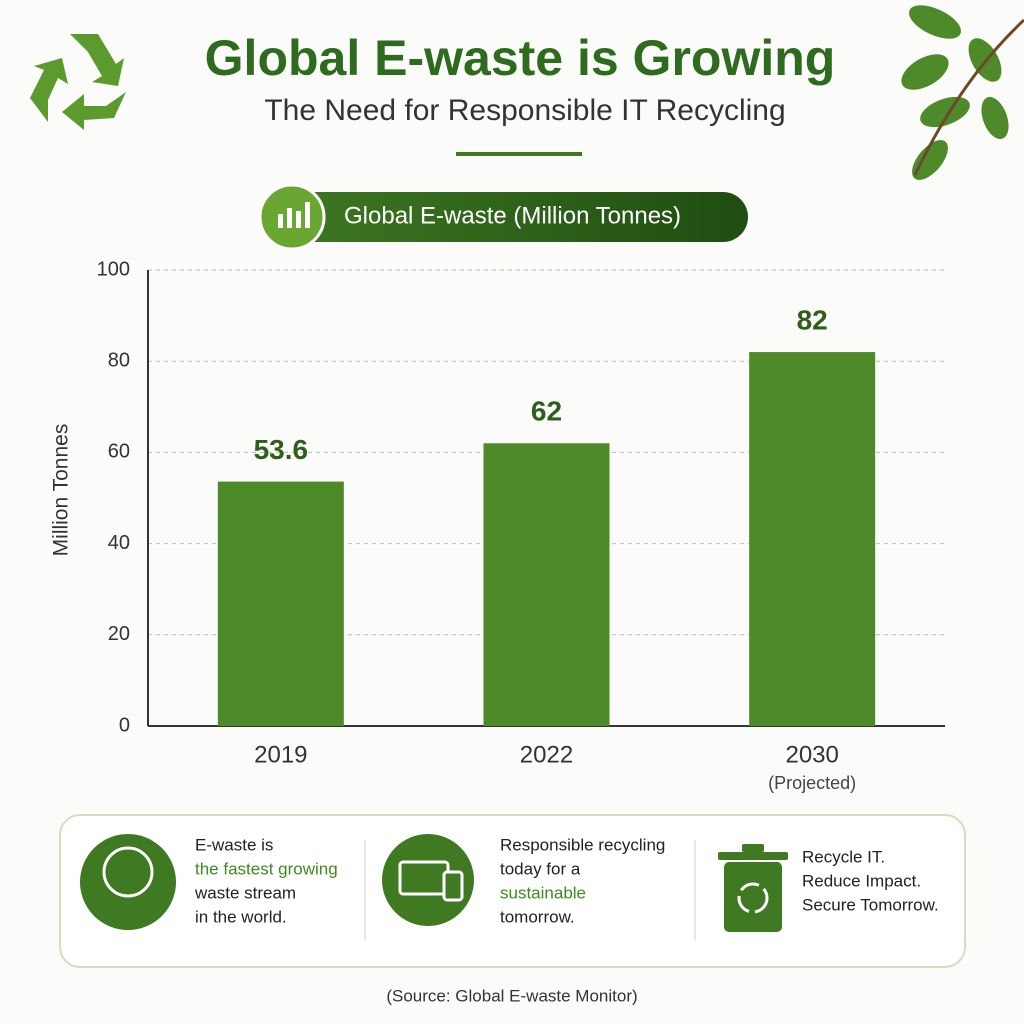 The width and height of the screenshot is (1024, 1024). Describe the element at coordinates (124, 725) in the screenshot. I see `y-tick-label: 0` at that location.